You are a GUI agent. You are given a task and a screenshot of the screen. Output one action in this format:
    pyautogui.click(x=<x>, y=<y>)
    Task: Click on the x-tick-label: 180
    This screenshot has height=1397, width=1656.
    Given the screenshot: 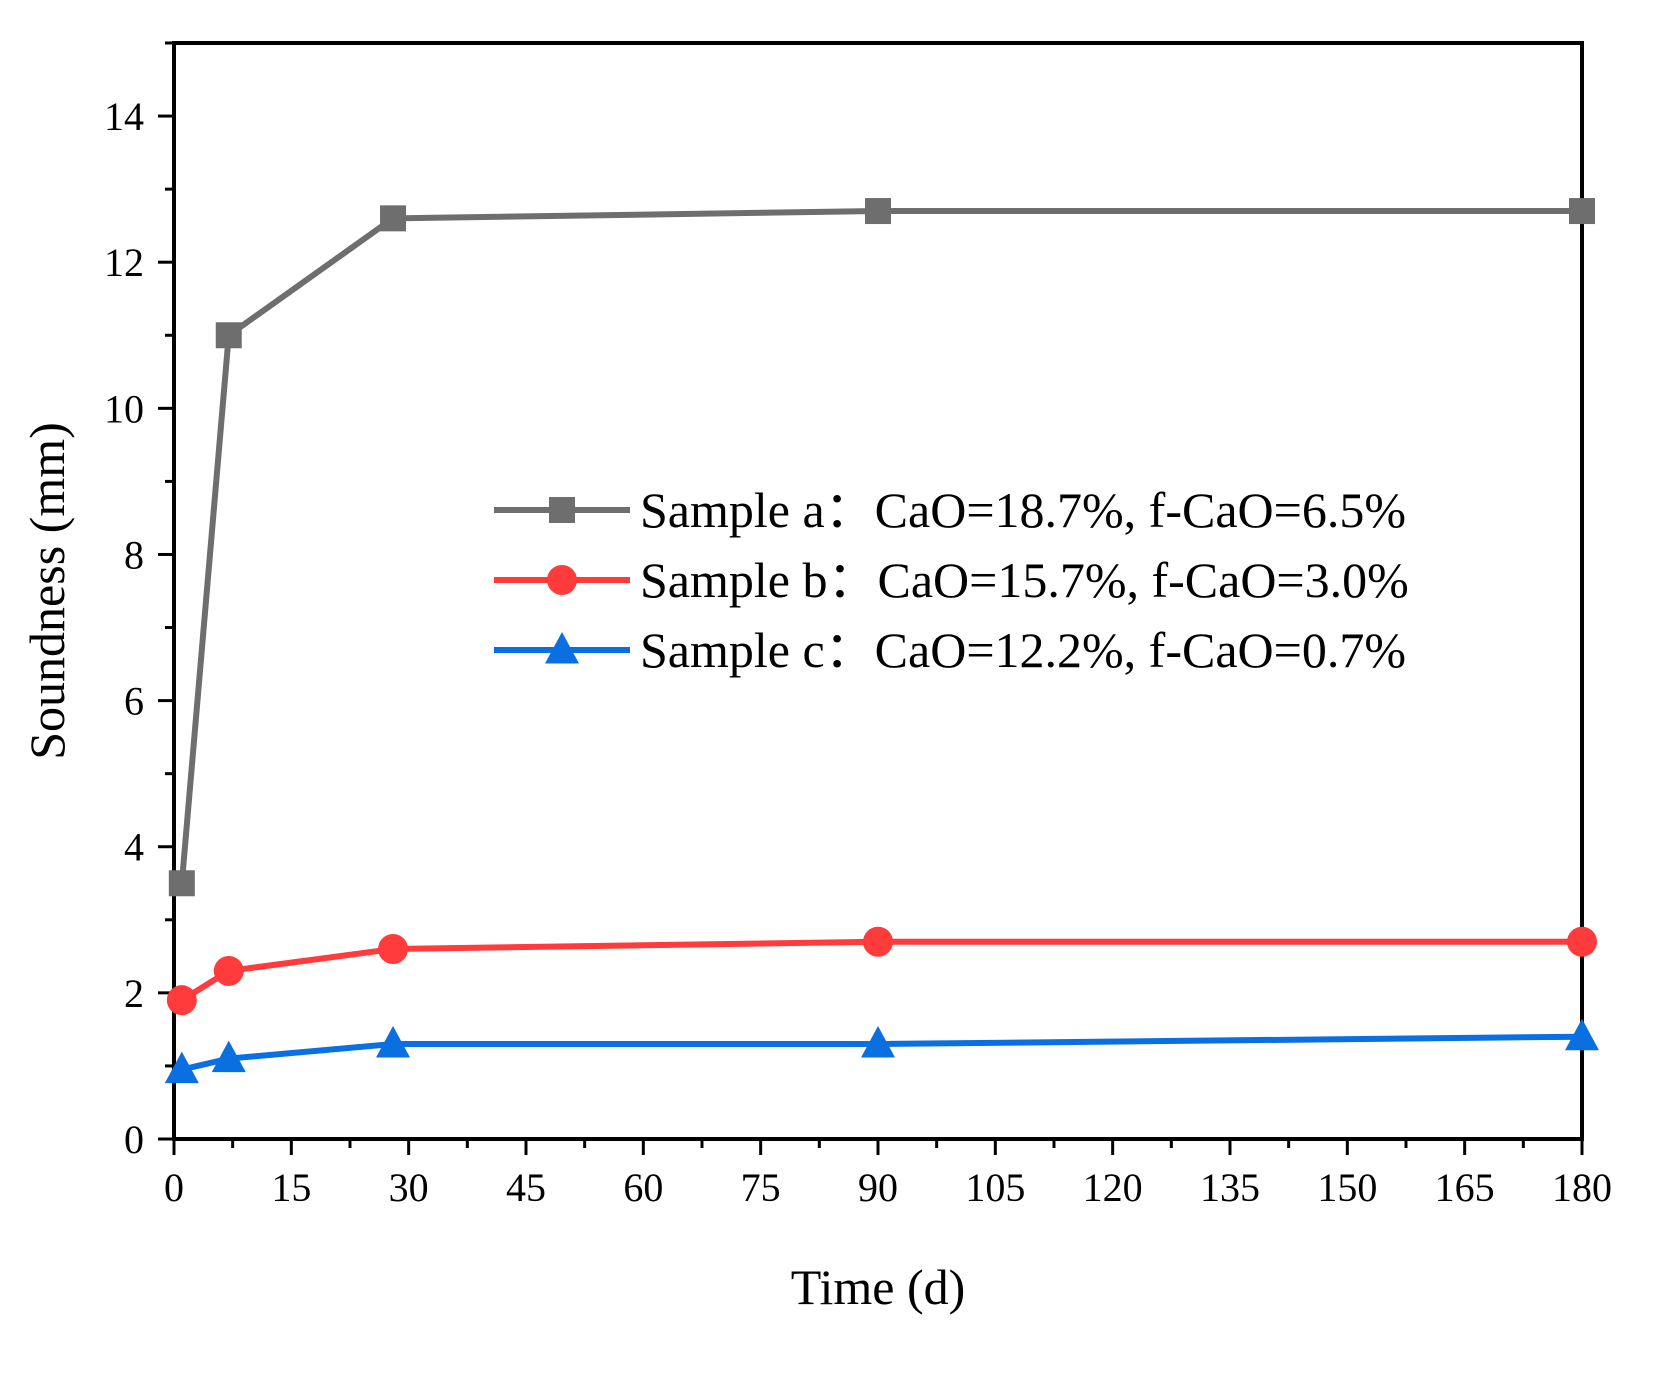 What is the action you would take?
    pyautogui.click(x=1582, y=1187)
    